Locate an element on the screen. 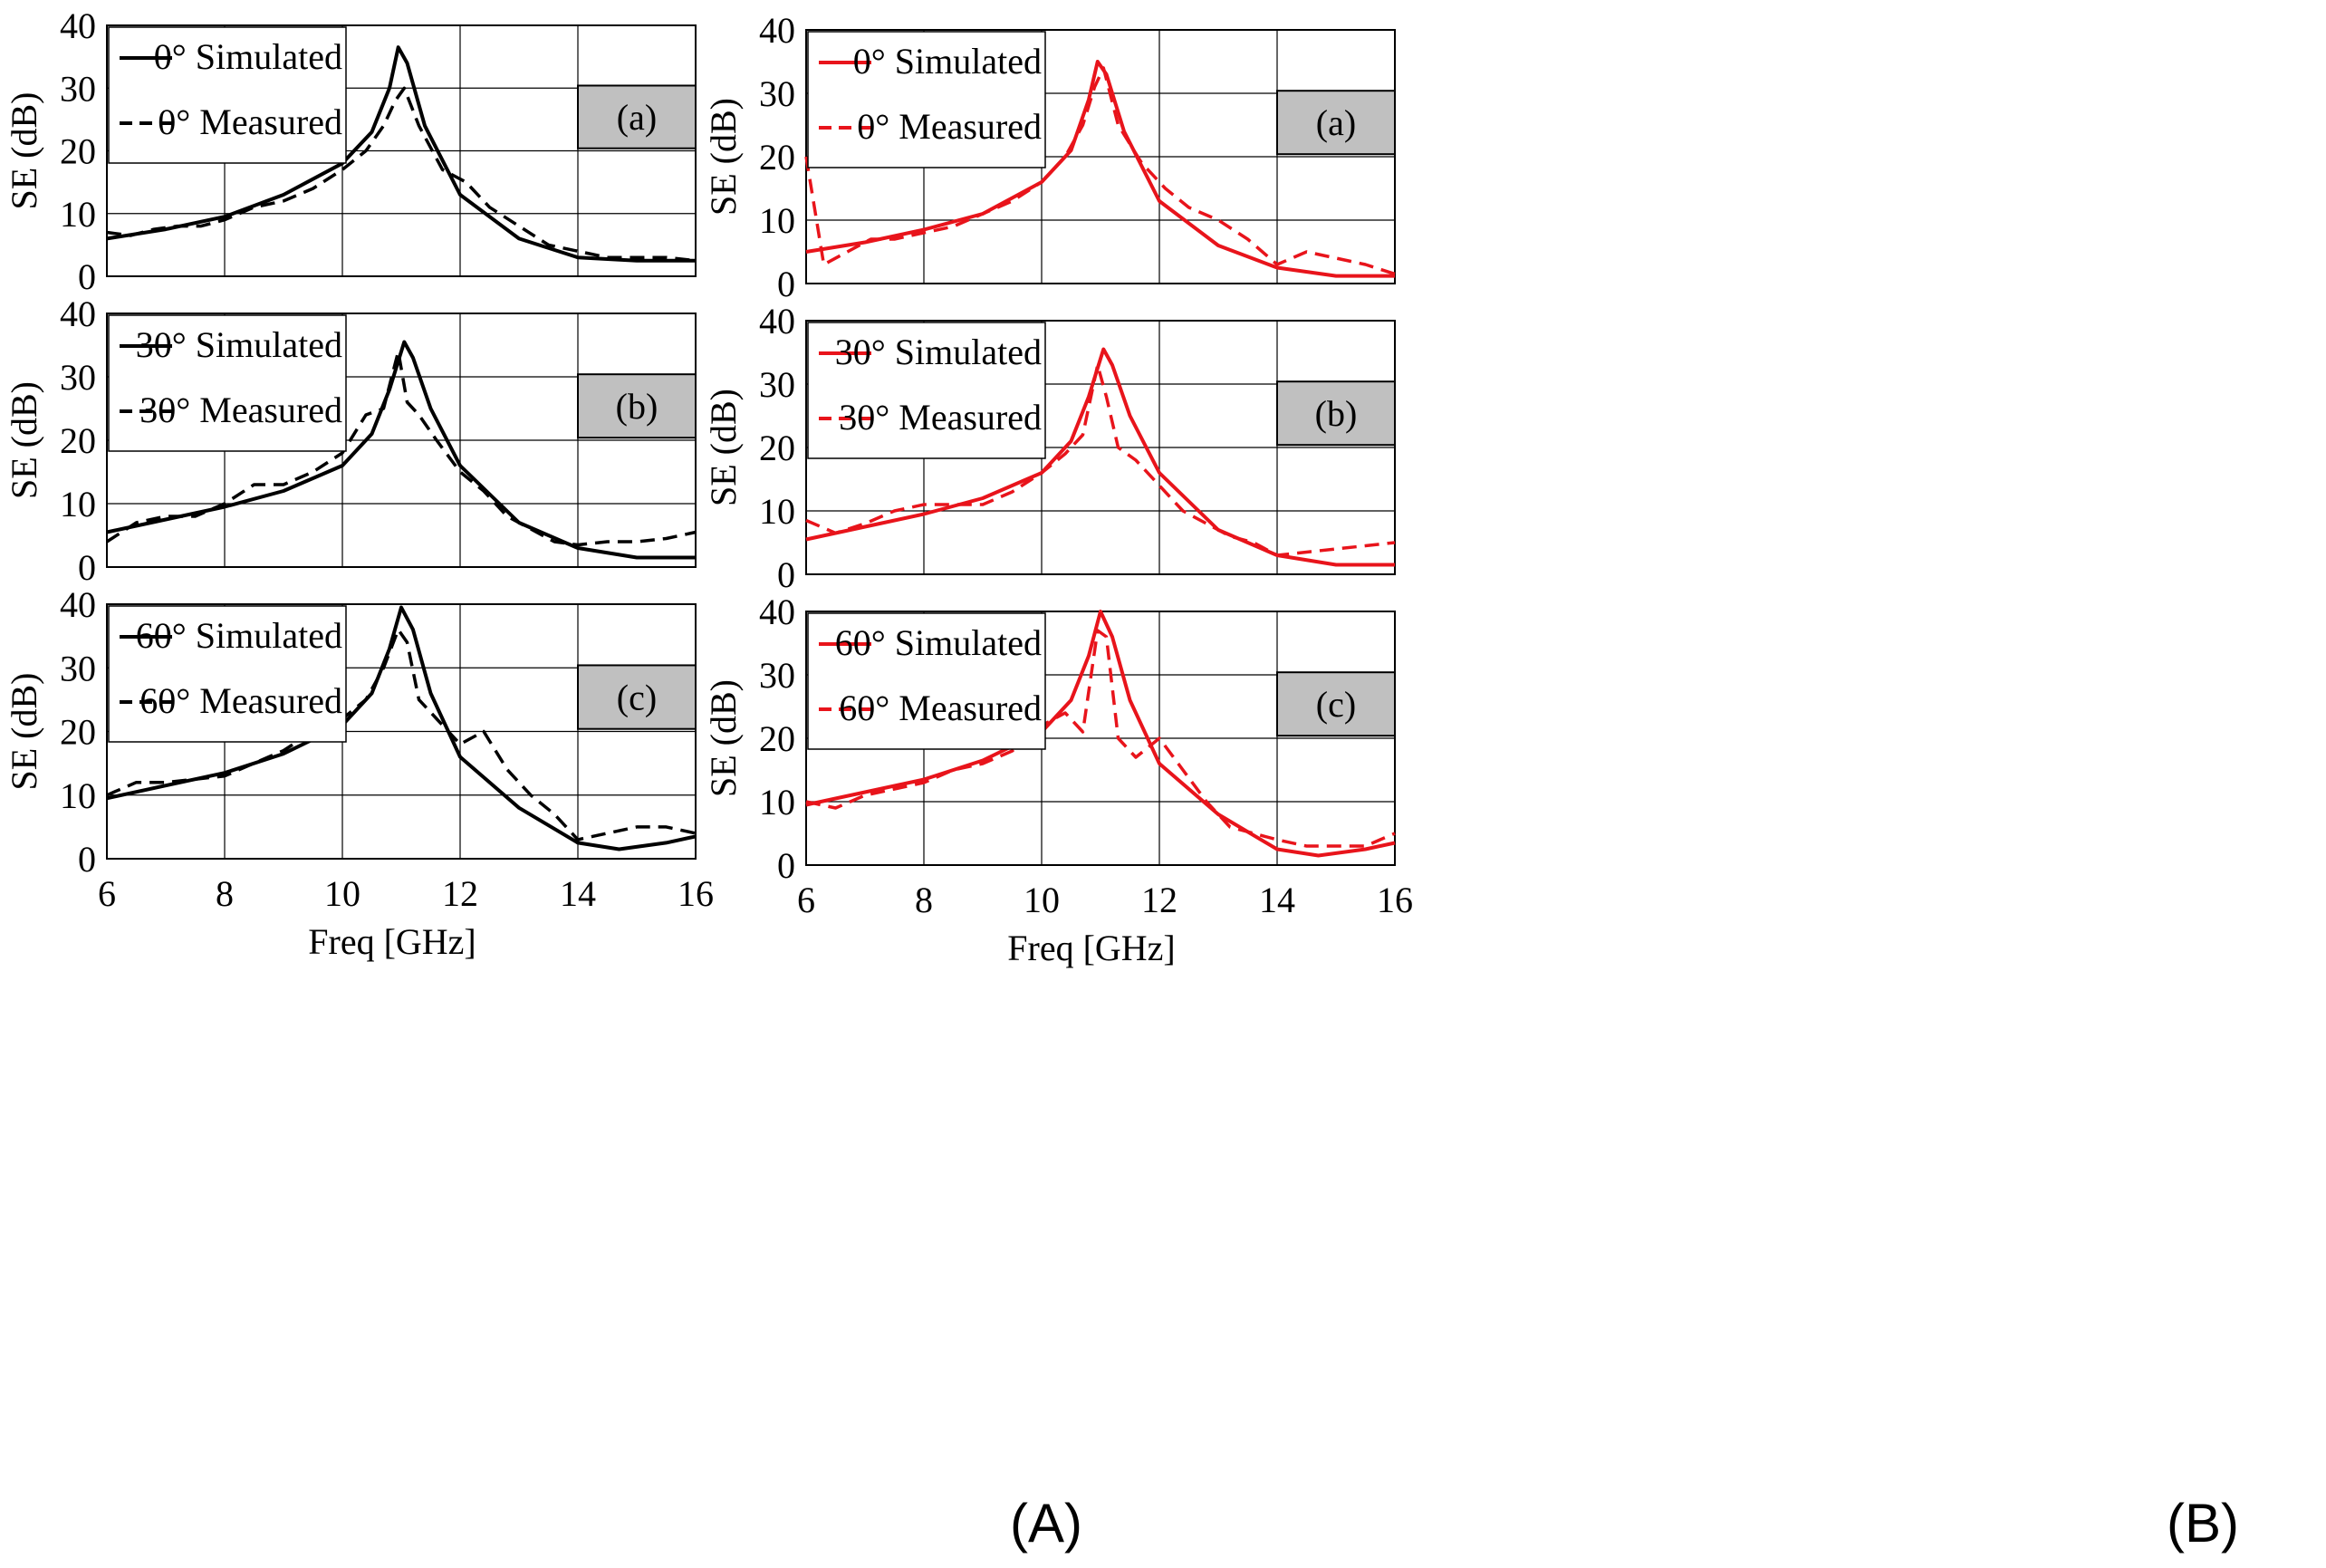 The height and width of the screenshot is (1568, 2326). figure-label-B: (B) is located at coordinates (2203, 1523).